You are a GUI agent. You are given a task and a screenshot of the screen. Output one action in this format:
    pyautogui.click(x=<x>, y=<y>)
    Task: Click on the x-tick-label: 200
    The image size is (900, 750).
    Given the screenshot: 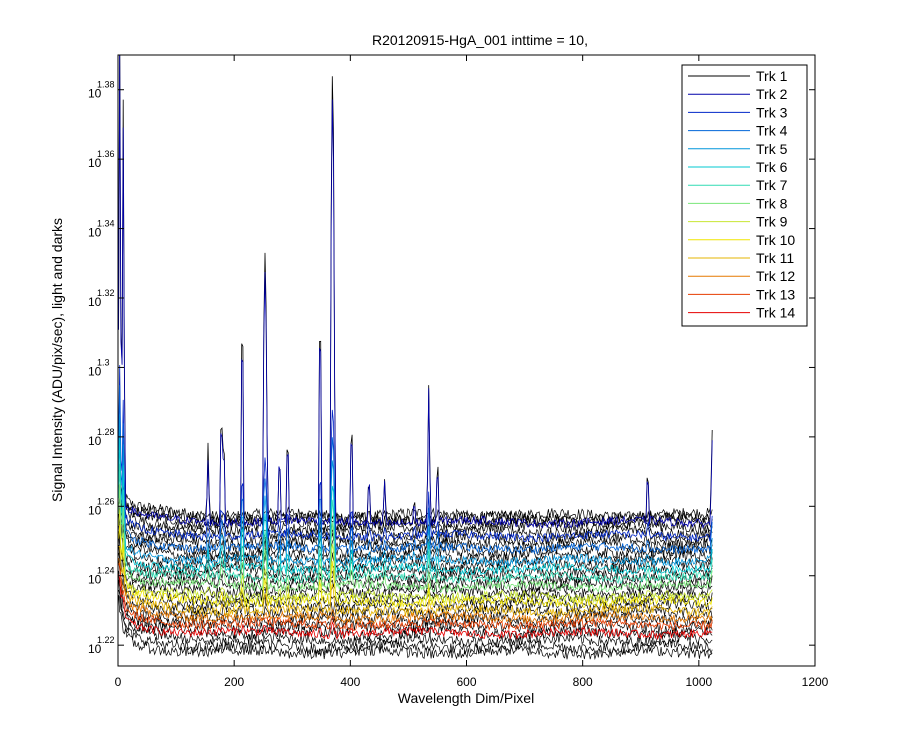 What is the action you would take?
    pyautogui.click(x=234, y=682)
    